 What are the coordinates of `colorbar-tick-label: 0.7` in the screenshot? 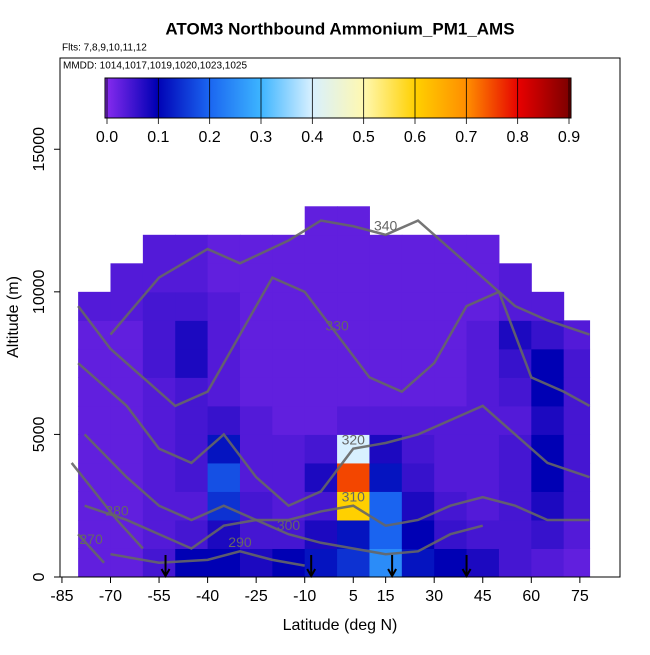 It's located at (466, 137).